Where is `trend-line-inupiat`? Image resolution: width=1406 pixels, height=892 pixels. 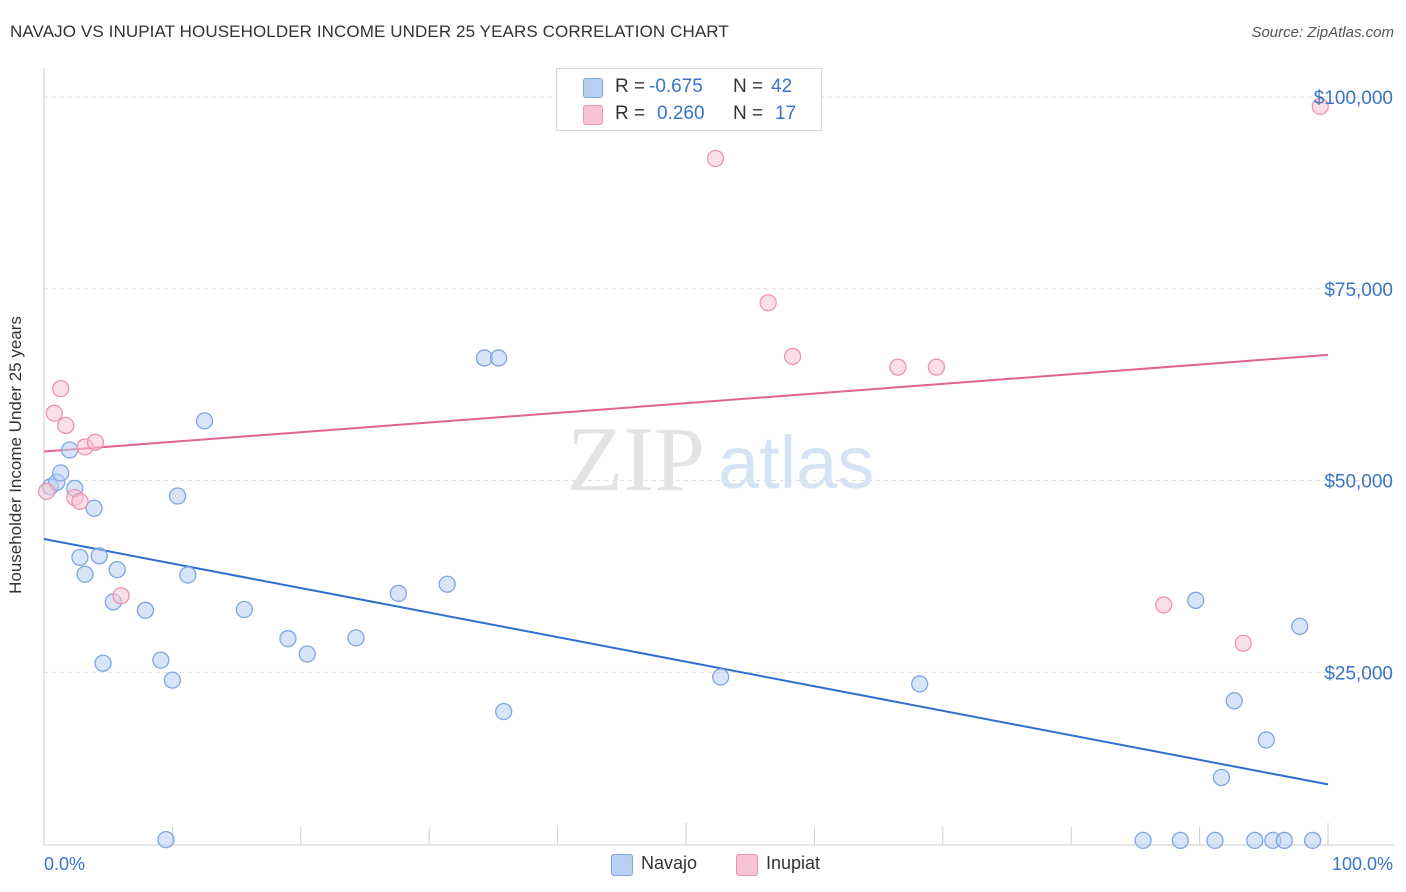
trend-line-inupiat is located at coordinates (686, 403).